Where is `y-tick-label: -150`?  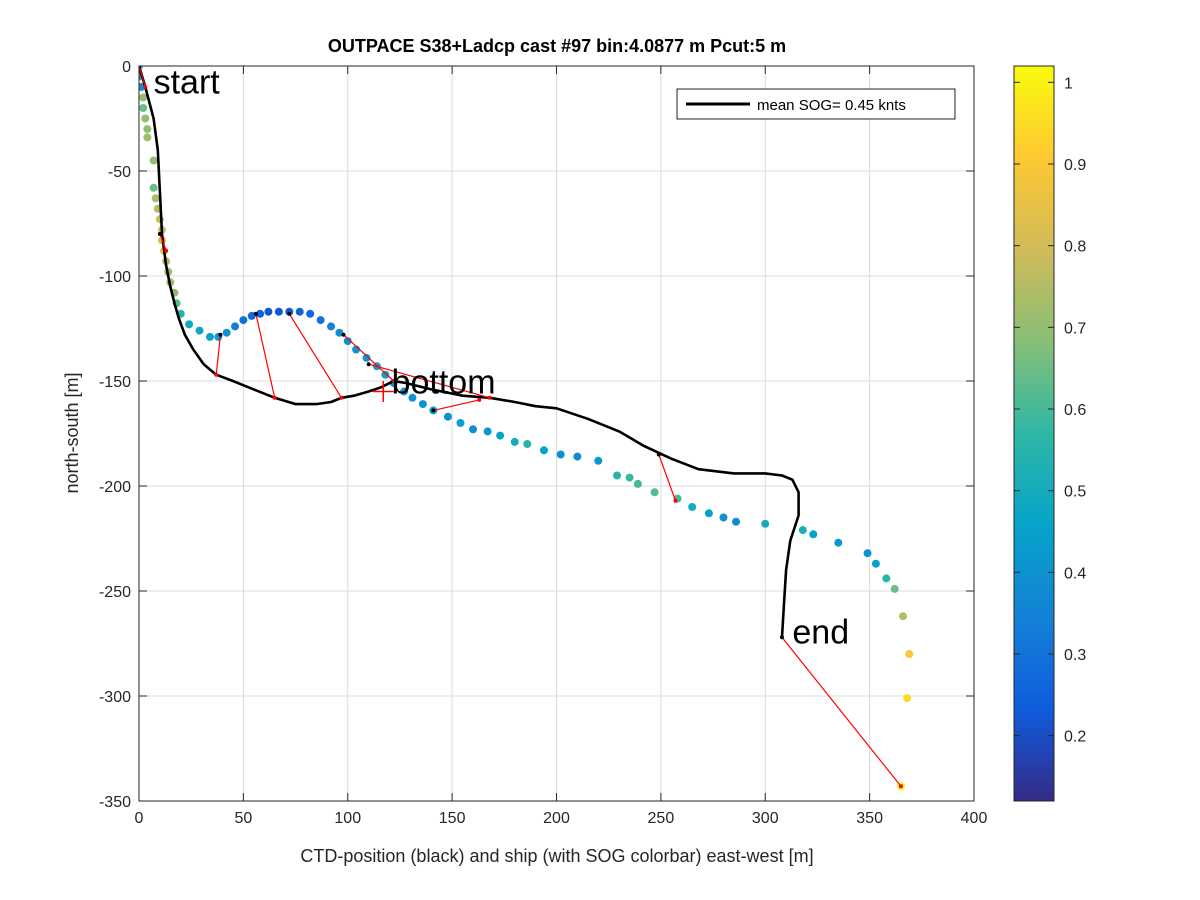 y-tick-label: -150 is located at coordinates (115, 382).